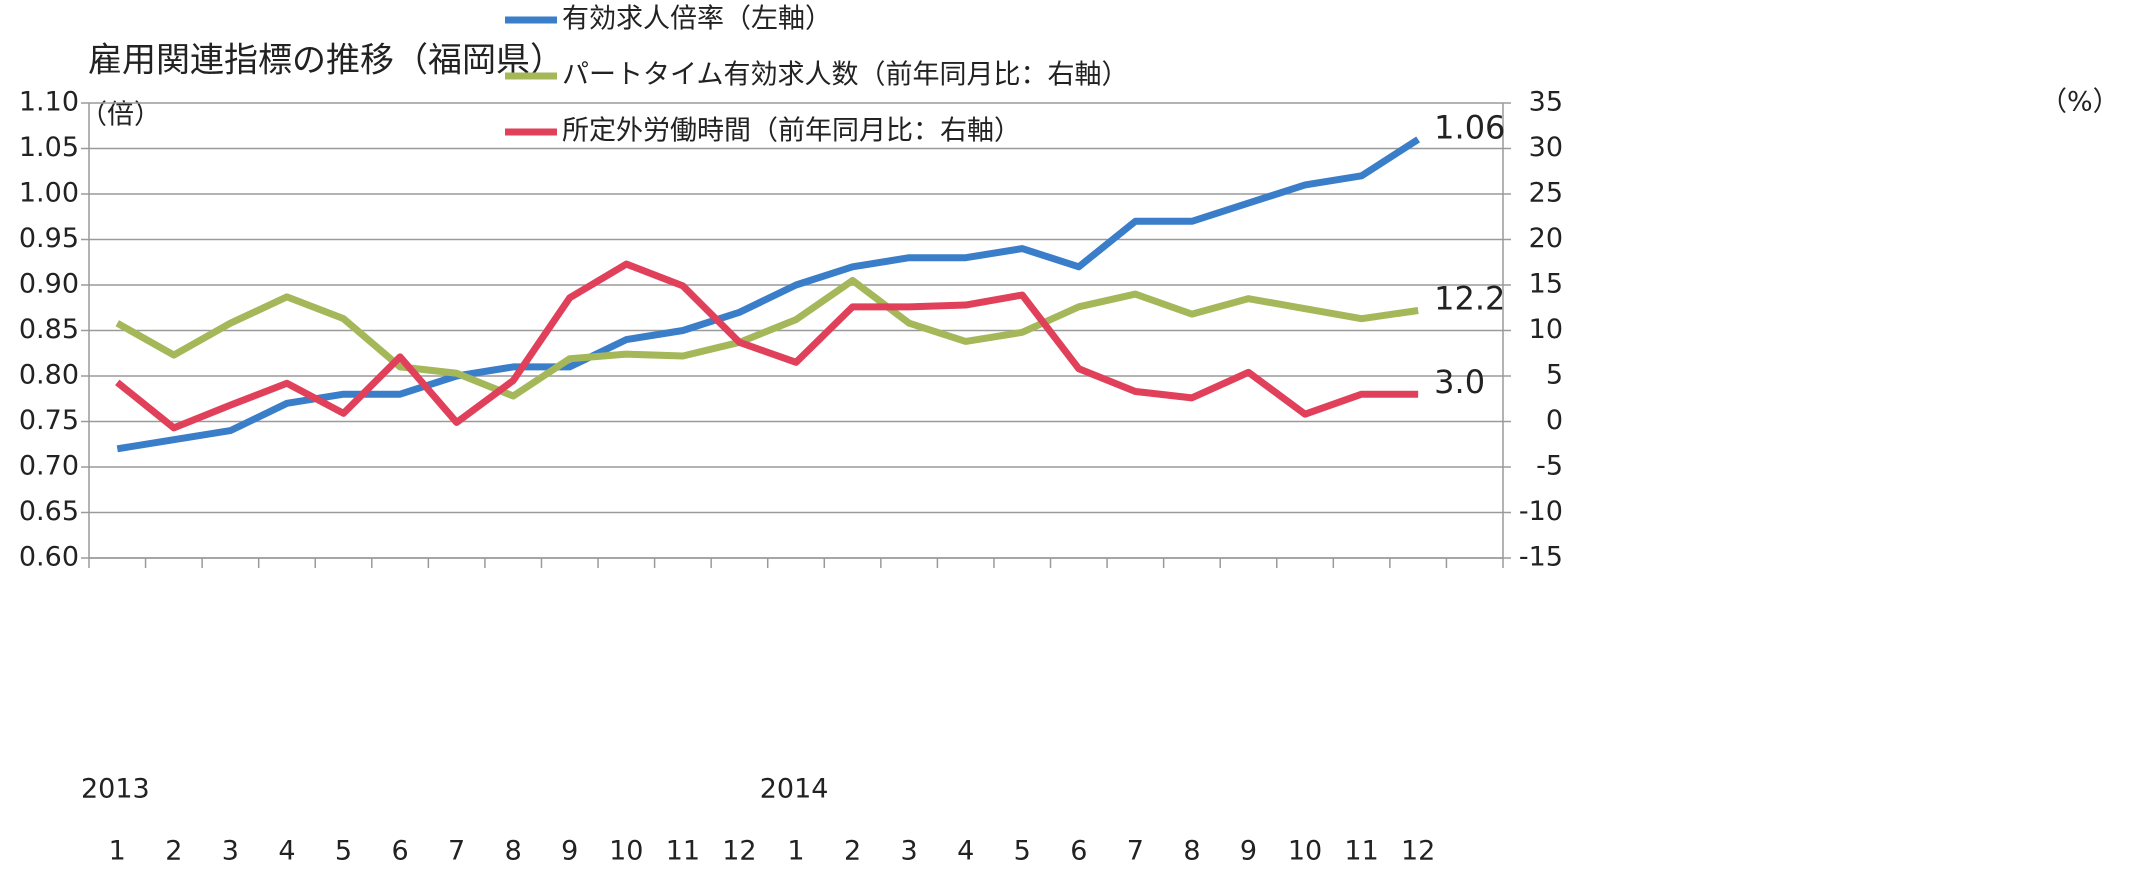 This screenshot has height=877, width=2151. What do you see at coordinates (845, 75) in the screenshot?
I see `legend-label: パートタイム有効求人数（前年同月比：右軸）` at bounding box center [845, 75].